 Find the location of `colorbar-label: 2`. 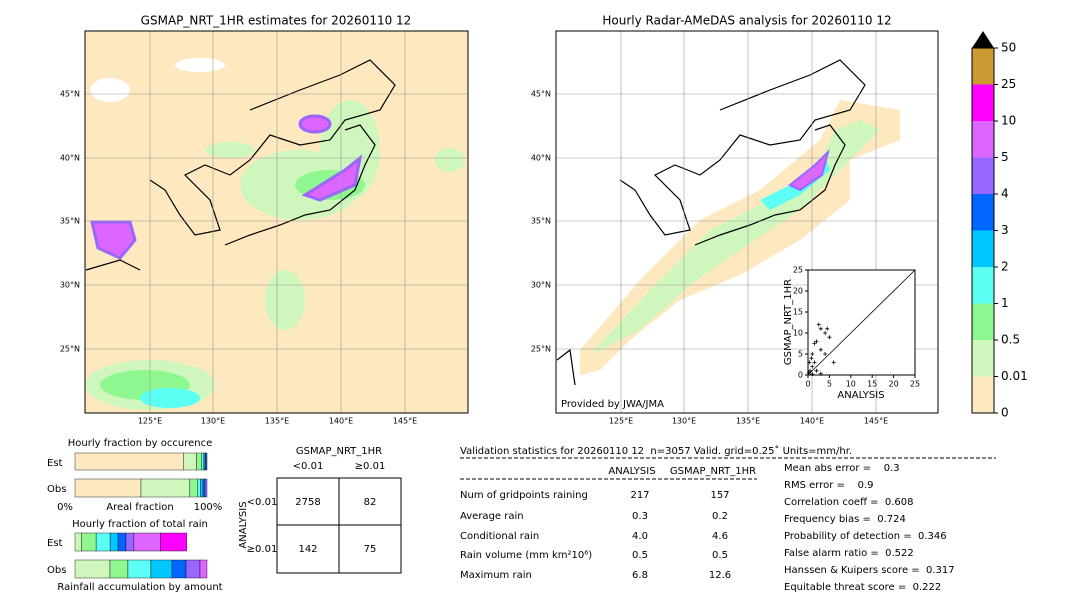

colorbar-label: 2 is located at coordinates (1005, 267).